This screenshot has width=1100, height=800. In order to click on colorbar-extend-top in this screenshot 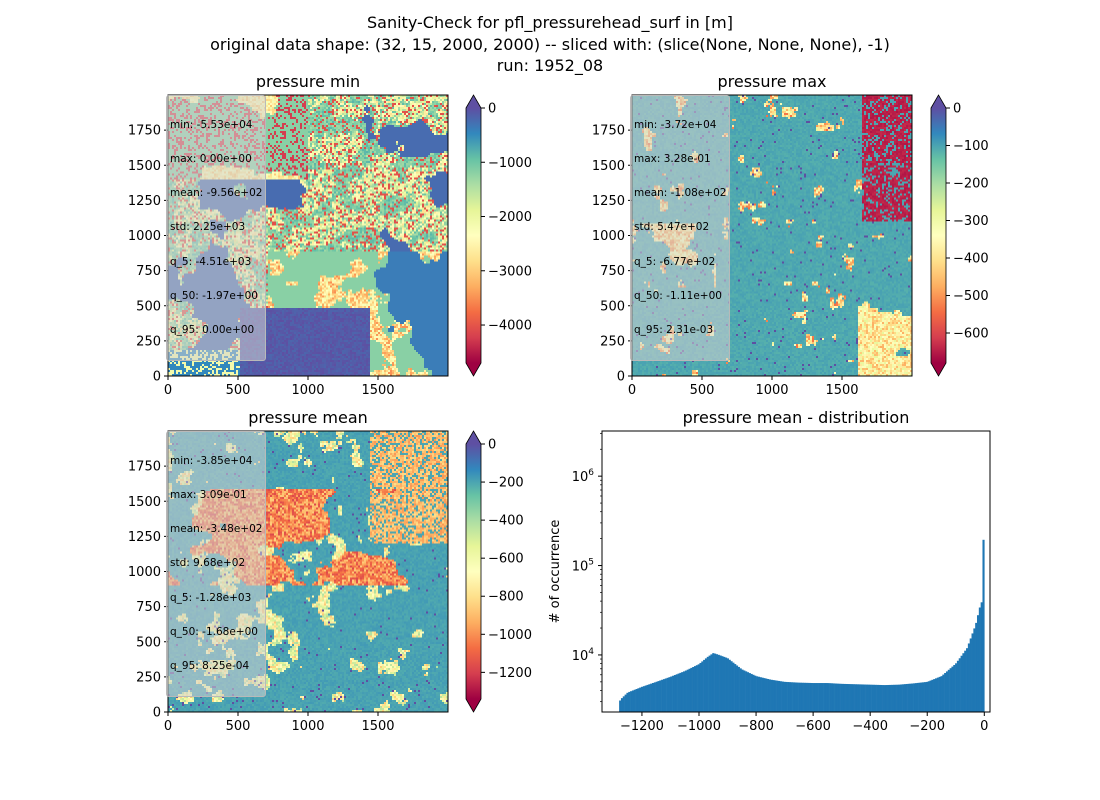, I will do `click(473, 101)`.